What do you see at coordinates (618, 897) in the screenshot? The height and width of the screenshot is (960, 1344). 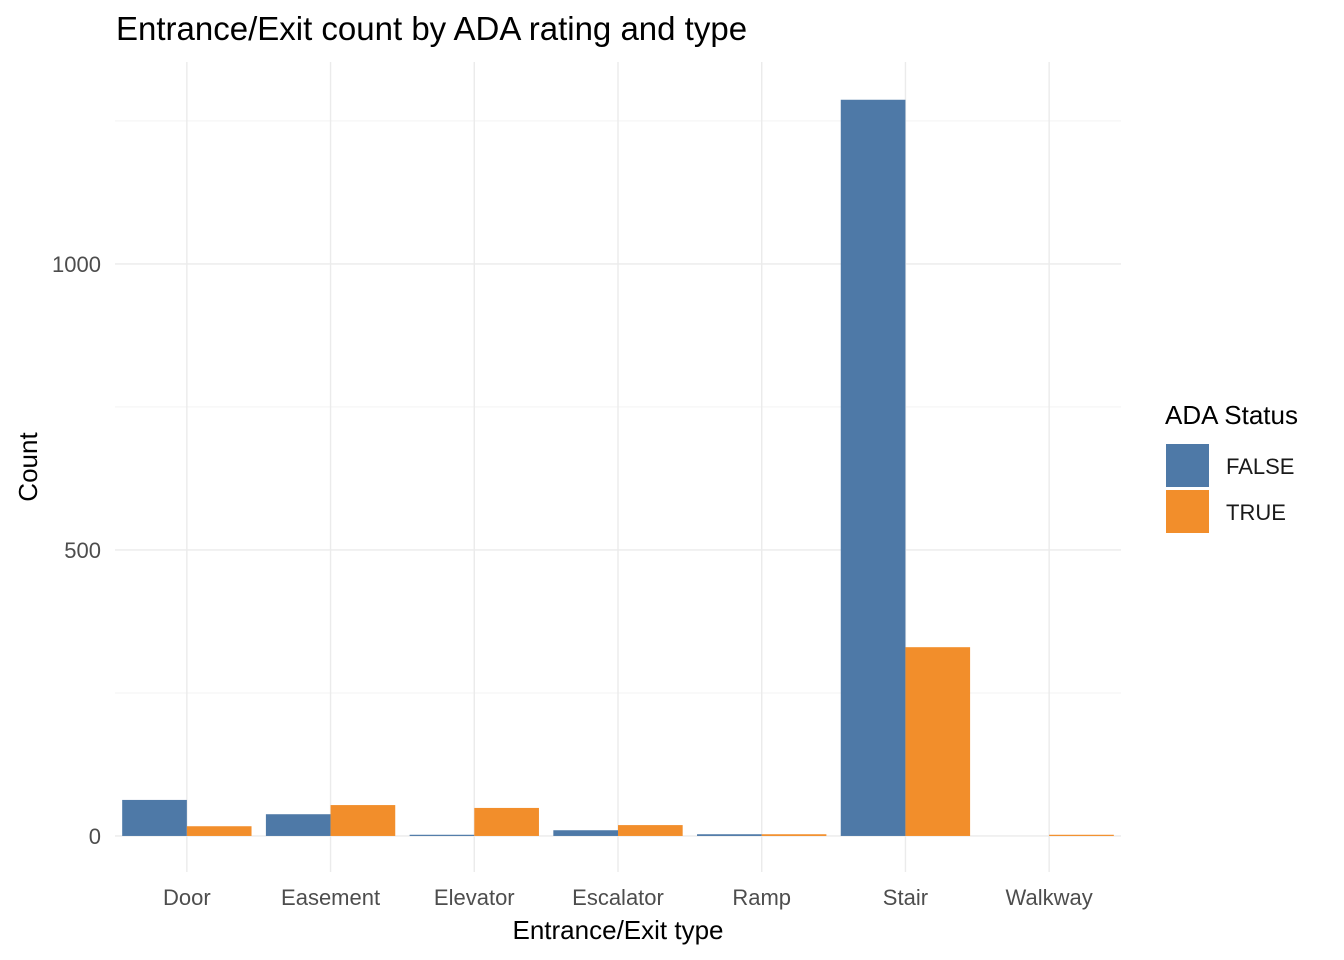 I see `x-tick-label: Escalator` at bounding box center [618, 897].